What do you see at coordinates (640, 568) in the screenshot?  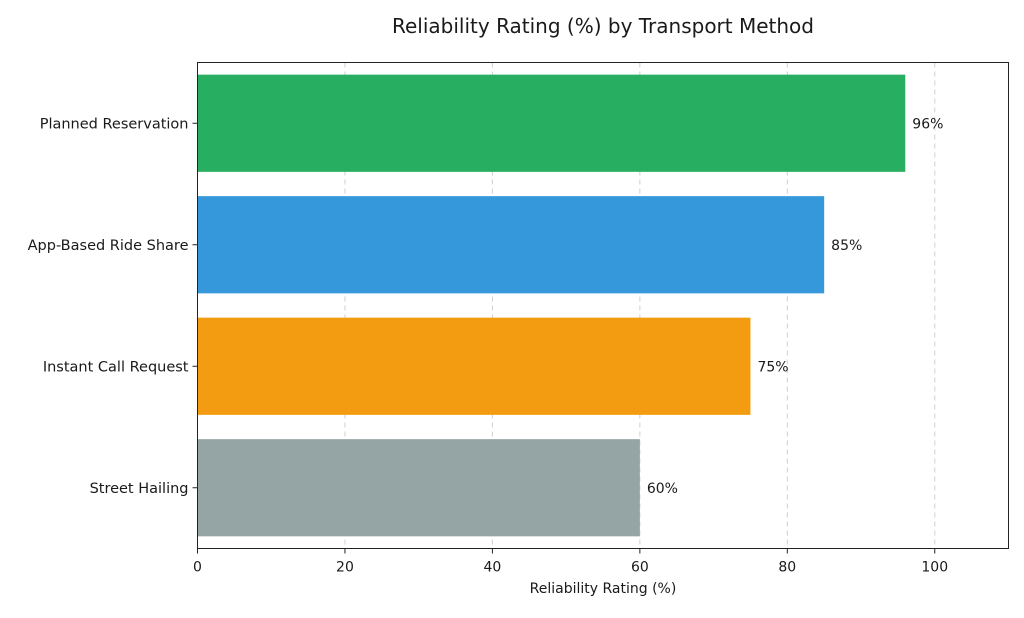 I see `x-tick-label-60: 60` at bounding box center [640, 568].